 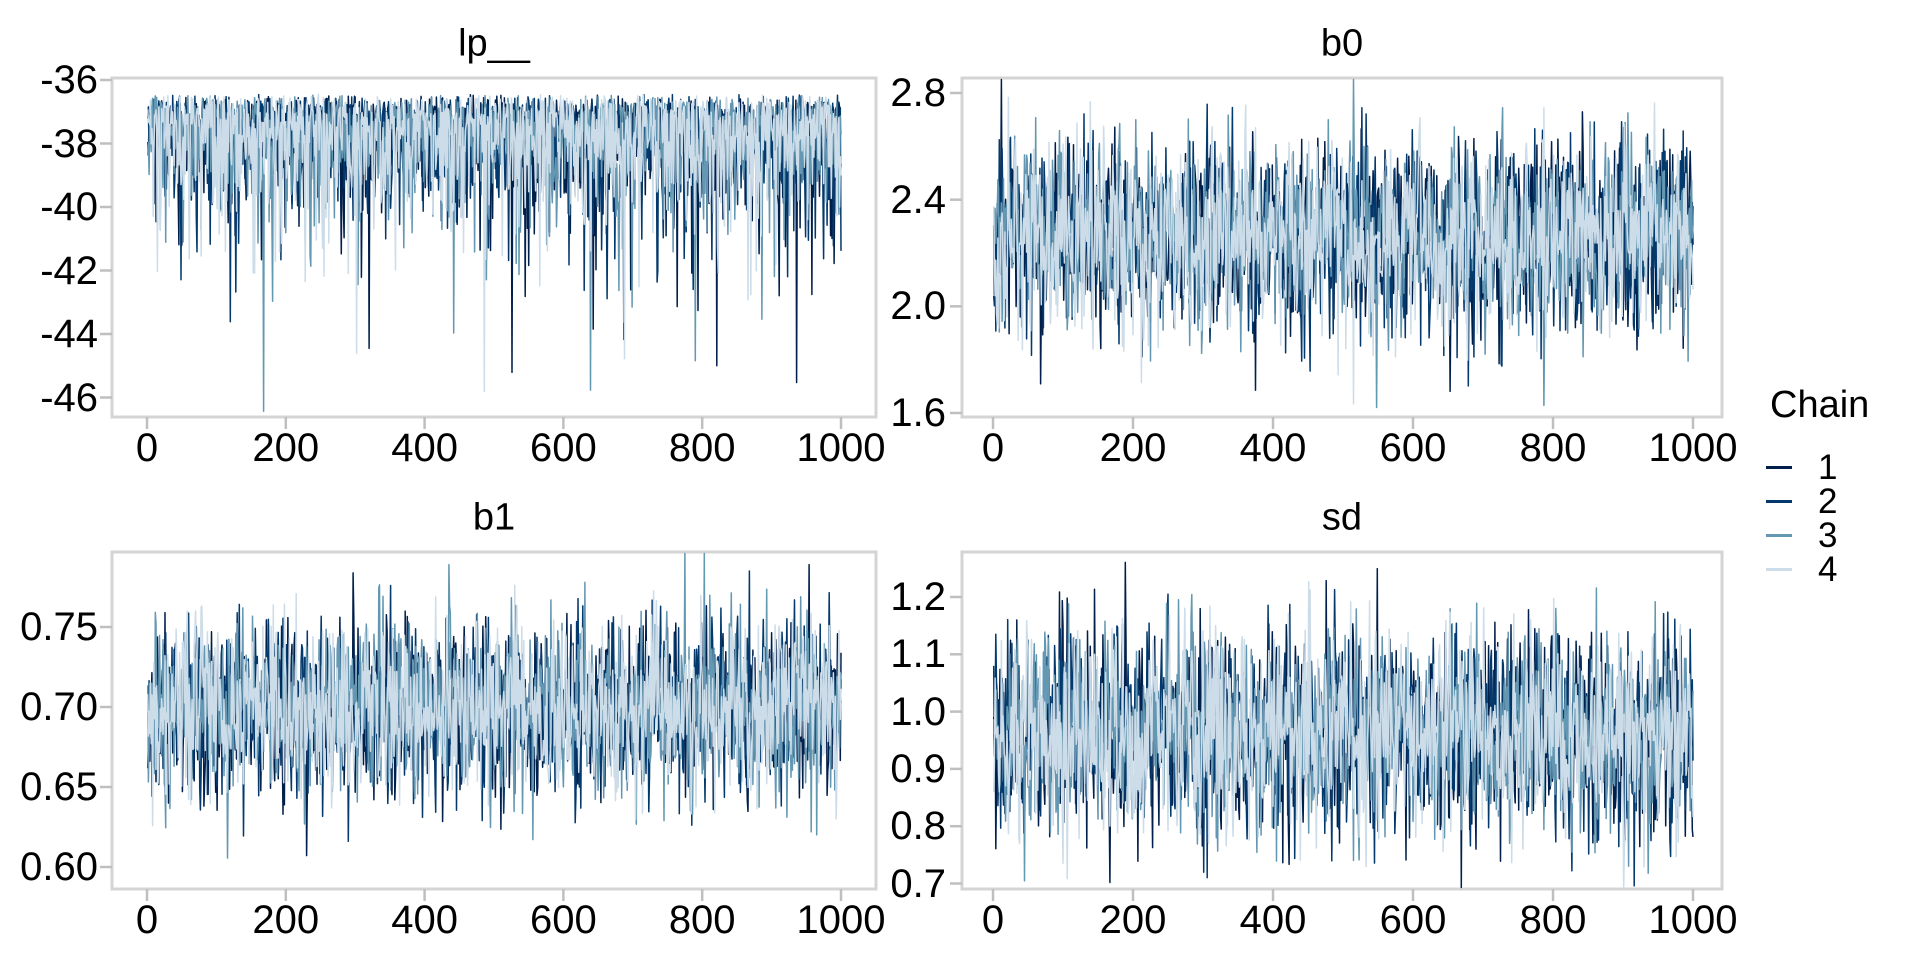 I want to click on panel-border-sd, so click(x=1342, y=720).